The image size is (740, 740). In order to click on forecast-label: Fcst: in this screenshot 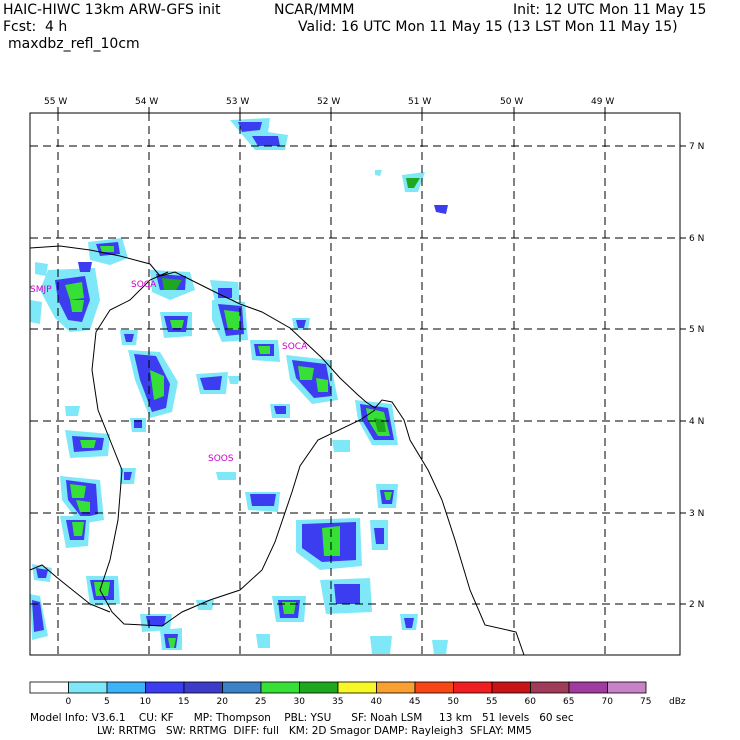, I will do `click(20, 27)`.